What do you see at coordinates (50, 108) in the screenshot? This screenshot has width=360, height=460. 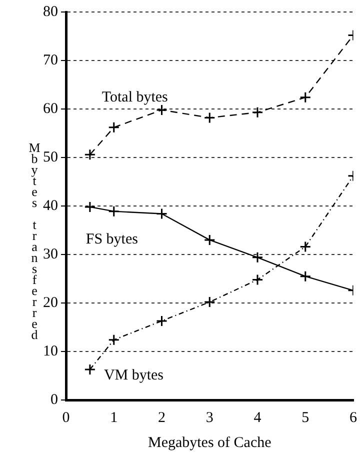 I see `y-tick-label: 60` at bounding box center [50, 108].